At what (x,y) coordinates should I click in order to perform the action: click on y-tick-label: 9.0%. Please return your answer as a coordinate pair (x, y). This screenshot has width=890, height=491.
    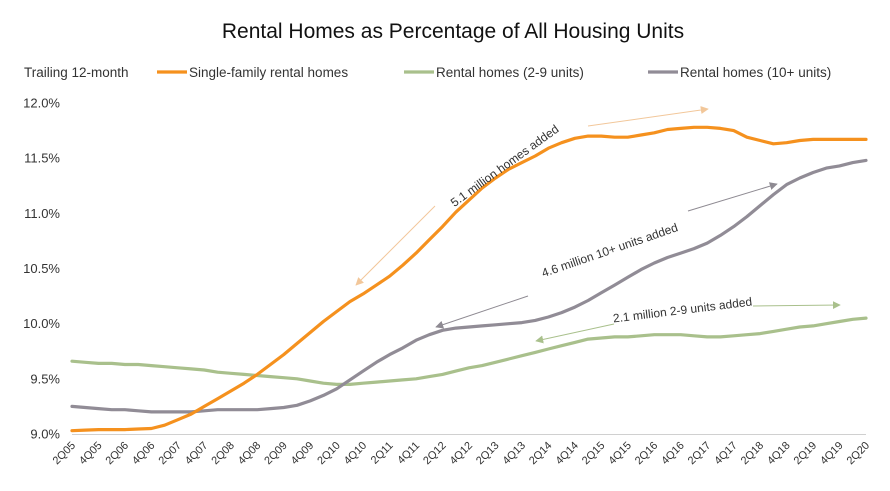
    Looking at the image, I should click on (45, 434).